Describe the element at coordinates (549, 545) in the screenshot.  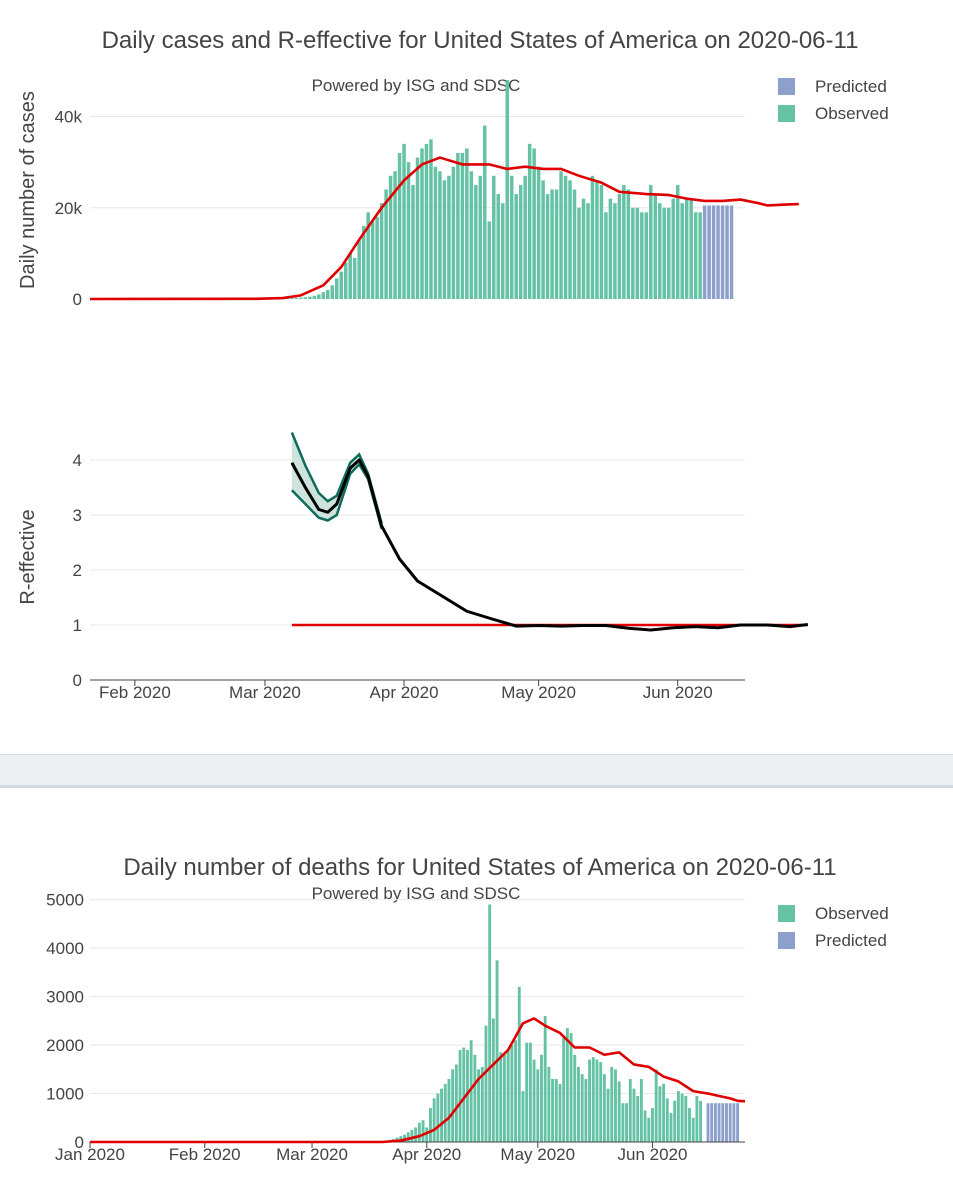
I see `reff-line` at that location.